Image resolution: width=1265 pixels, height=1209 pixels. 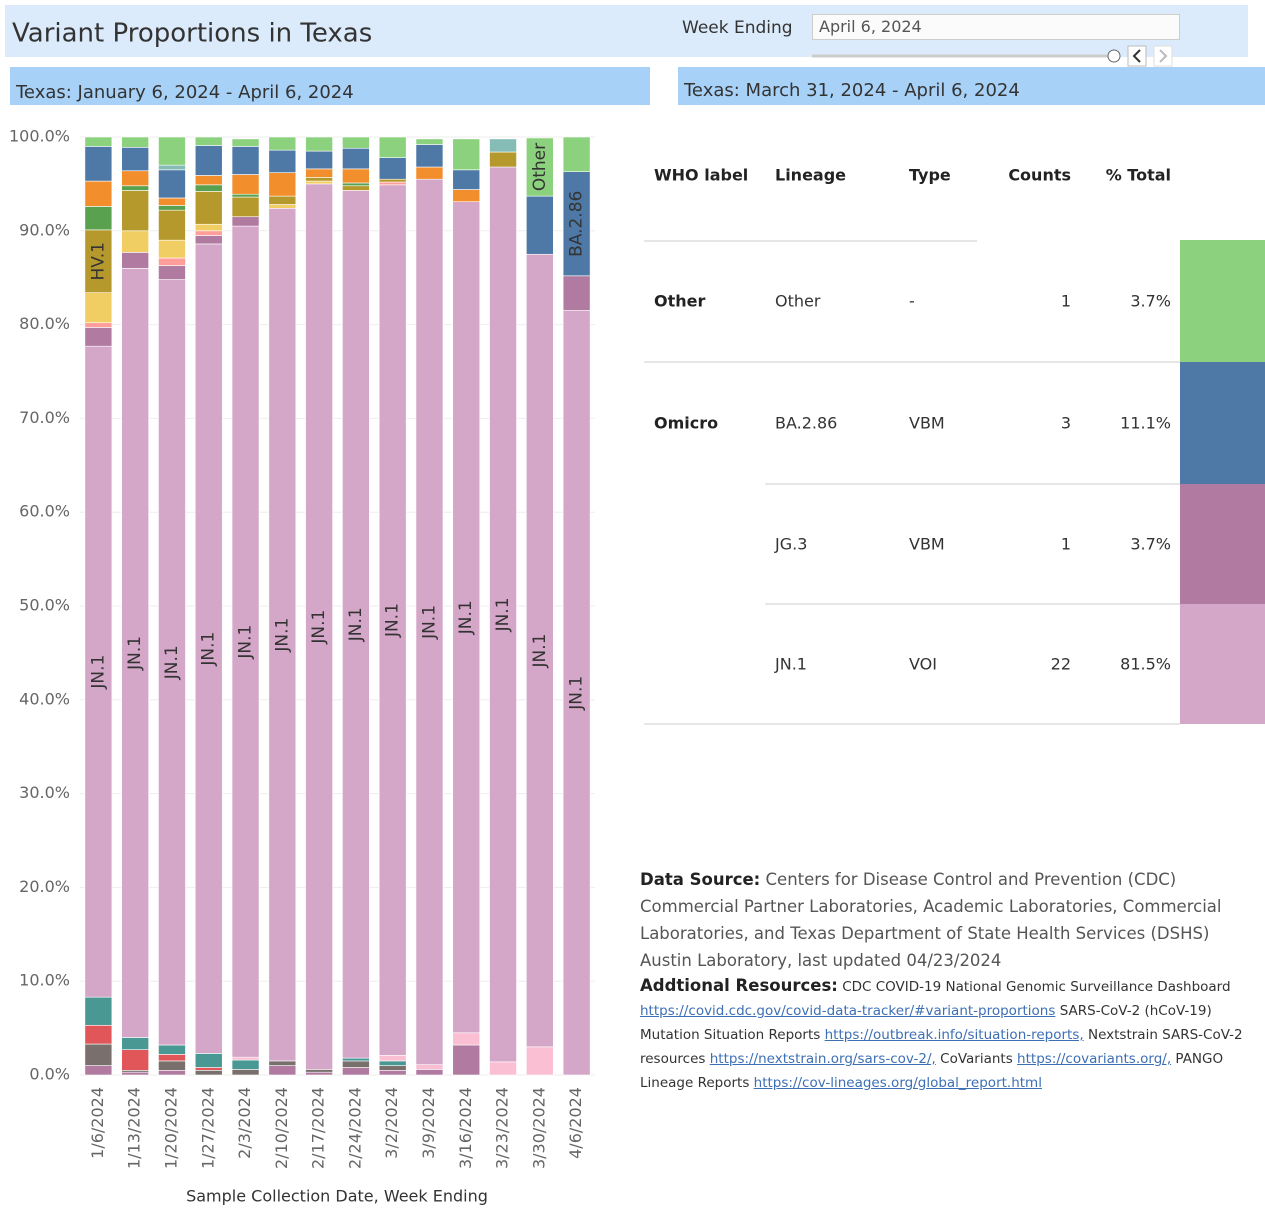 What do you see at coordinates (822, 1059) in the screenshot?
I see `resource-link: https://nextstrain.org/sars-cov-2/,` at bounding box center [822, 1059].